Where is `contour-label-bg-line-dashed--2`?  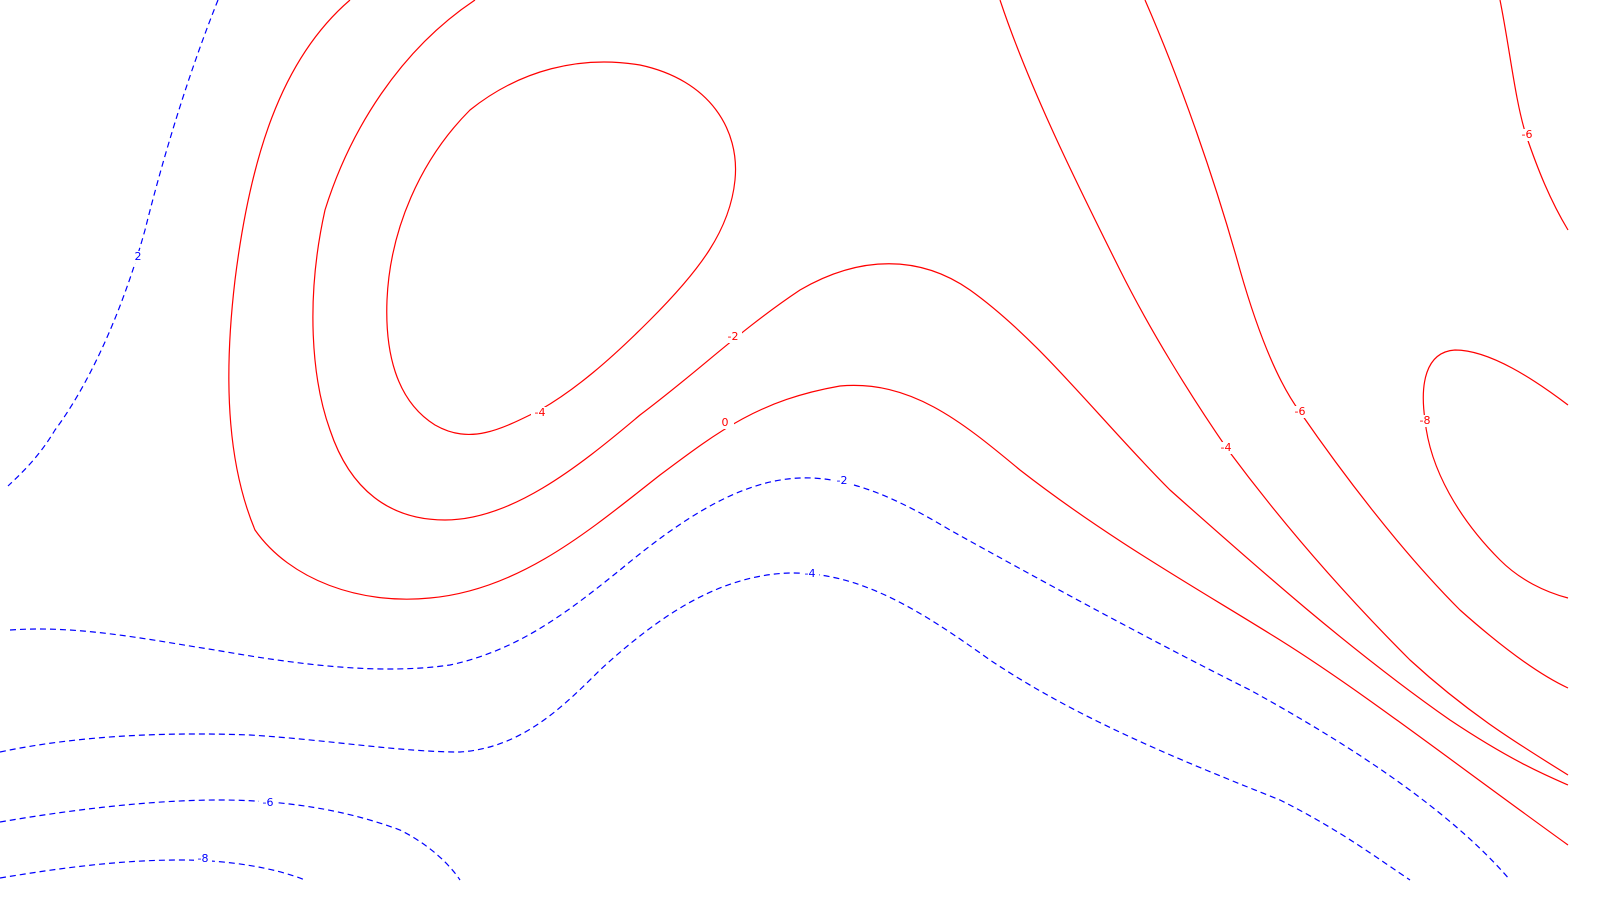 contour-label-bg-line-dashed--2 is located at coordinates (842, 481).